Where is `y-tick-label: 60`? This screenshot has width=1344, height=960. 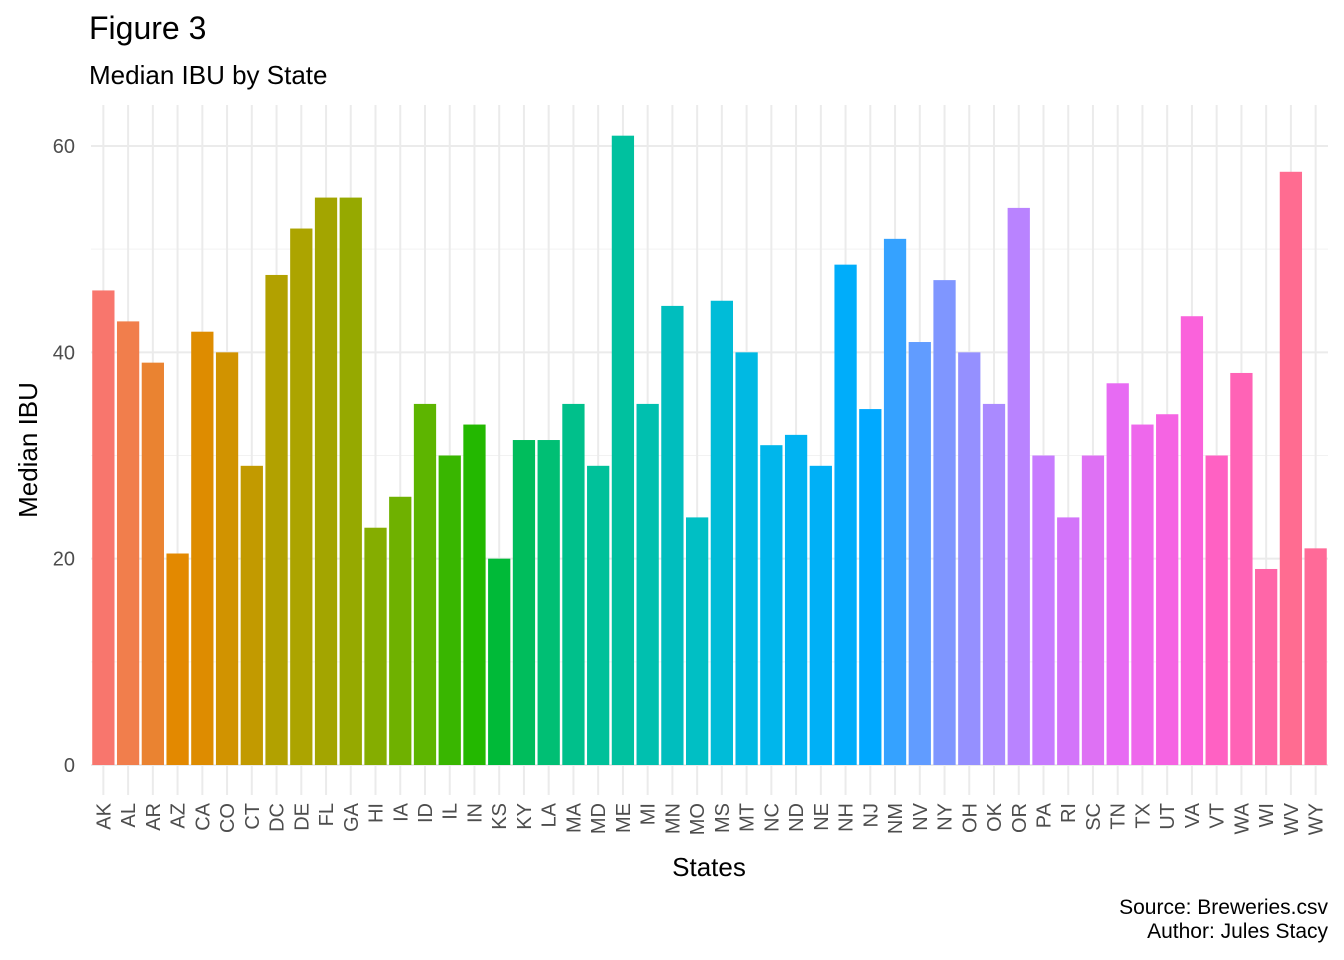
y-tick-label: 60 is located at coordinates (64, 147).